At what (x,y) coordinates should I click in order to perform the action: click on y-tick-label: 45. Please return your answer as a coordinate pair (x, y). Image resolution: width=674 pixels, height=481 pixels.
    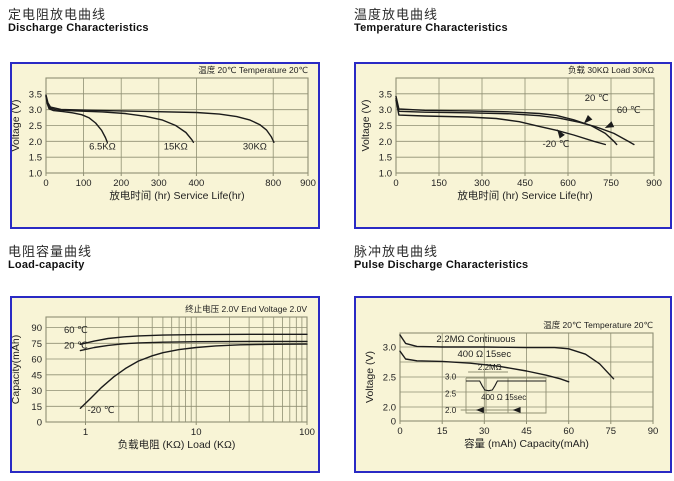
    Looking at the image, I should click on (36, 375).